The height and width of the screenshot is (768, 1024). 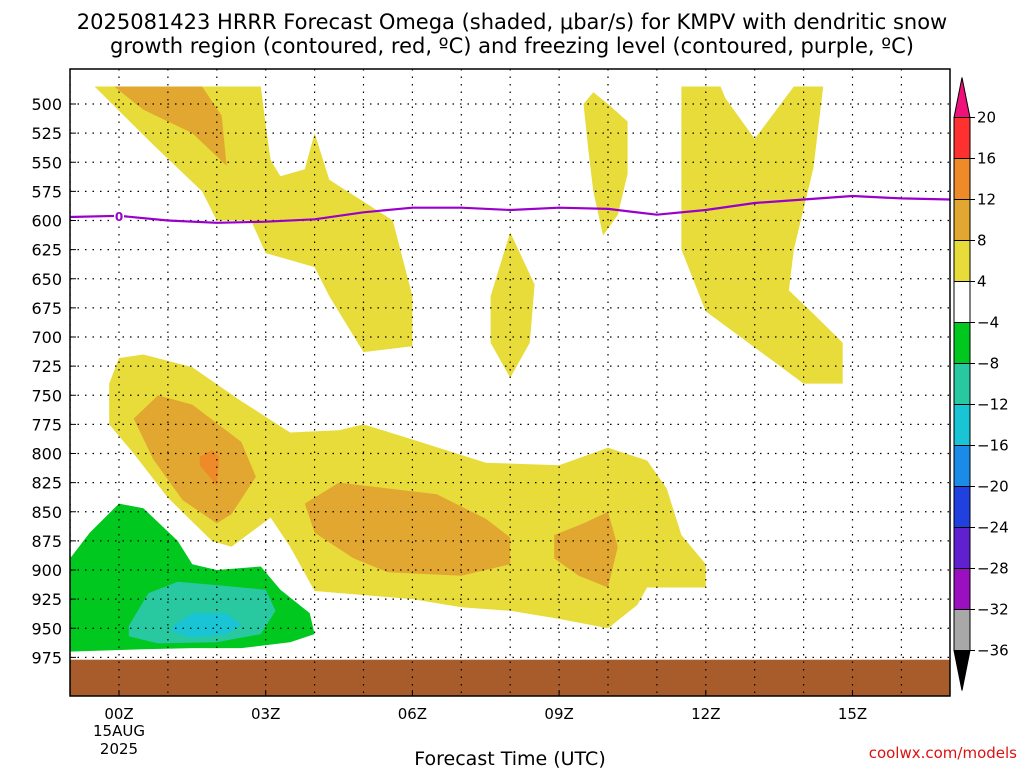 I want to click on freezing-level-line, so click(x=510, y=209).